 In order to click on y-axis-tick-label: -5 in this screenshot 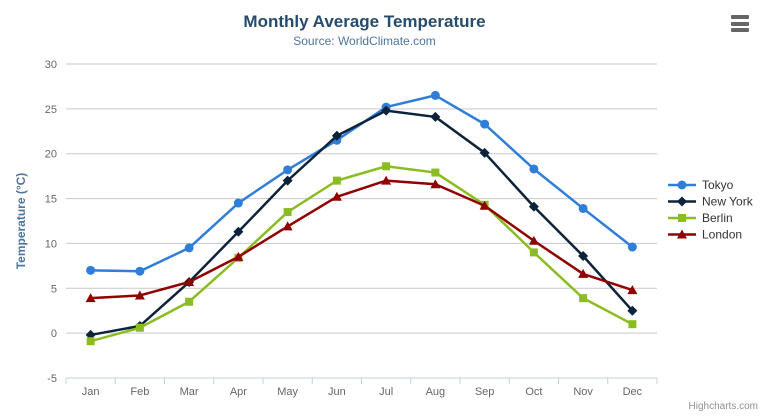, I will do `click(52, 379)`.